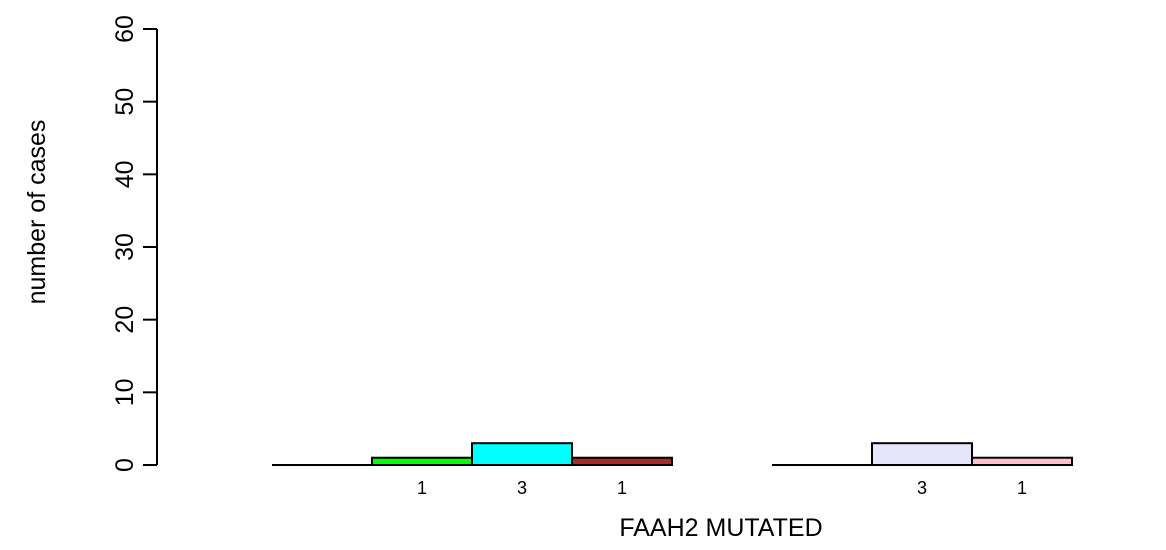  I want to click on y-tick-label: 20, so click(125, 320).